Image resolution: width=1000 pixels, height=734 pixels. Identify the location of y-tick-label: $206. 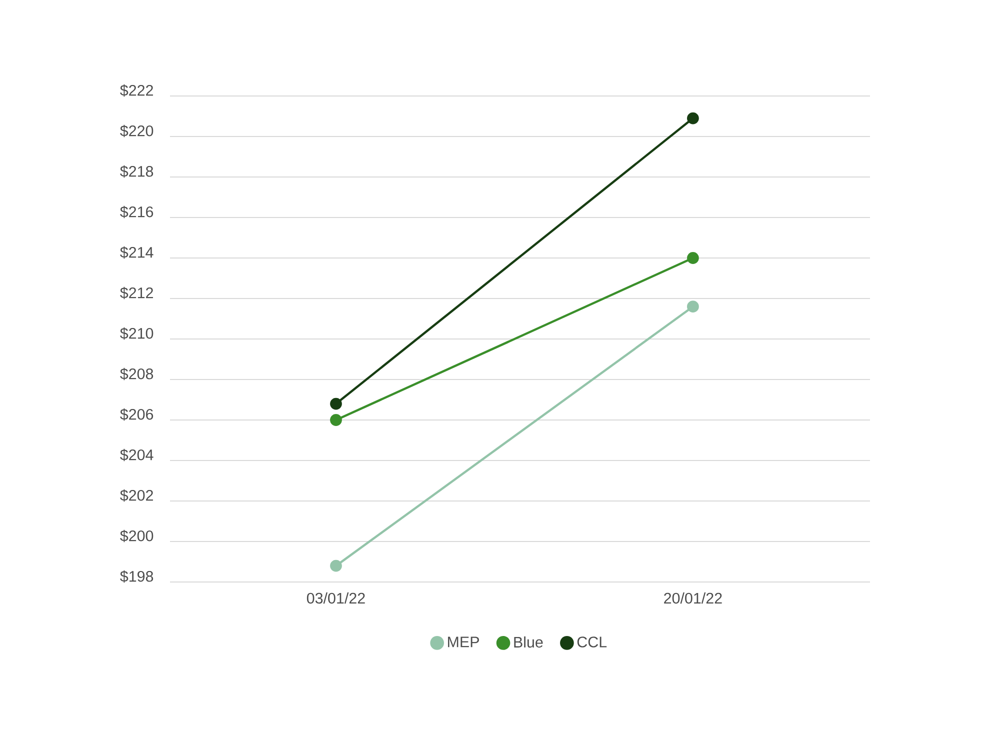
(137, 414).